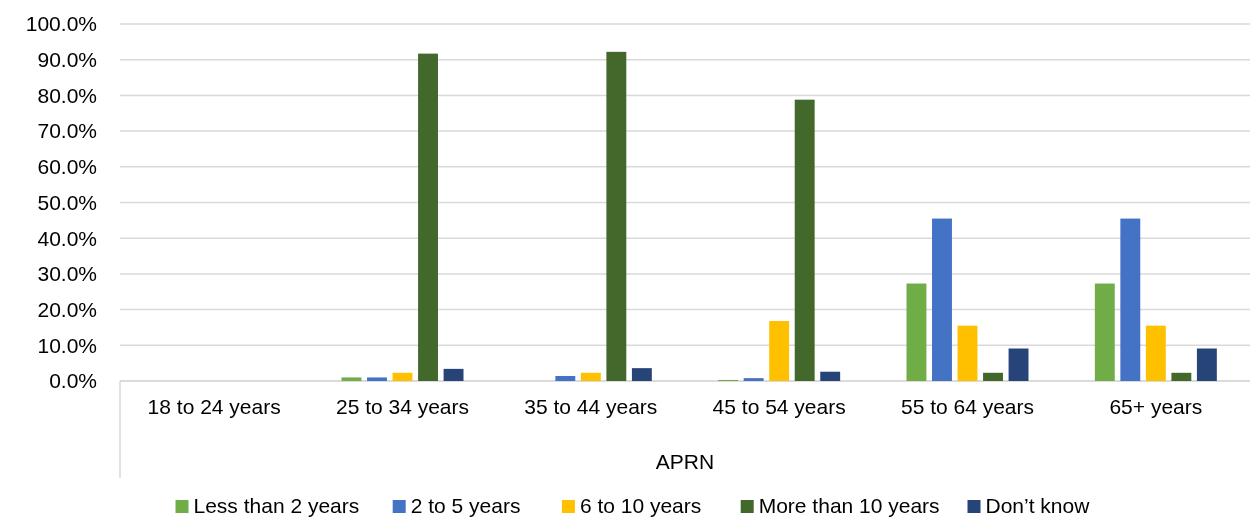 The image size is (1257, 527). I want to click on legend-label: Don’t know, so click(1038, 505).